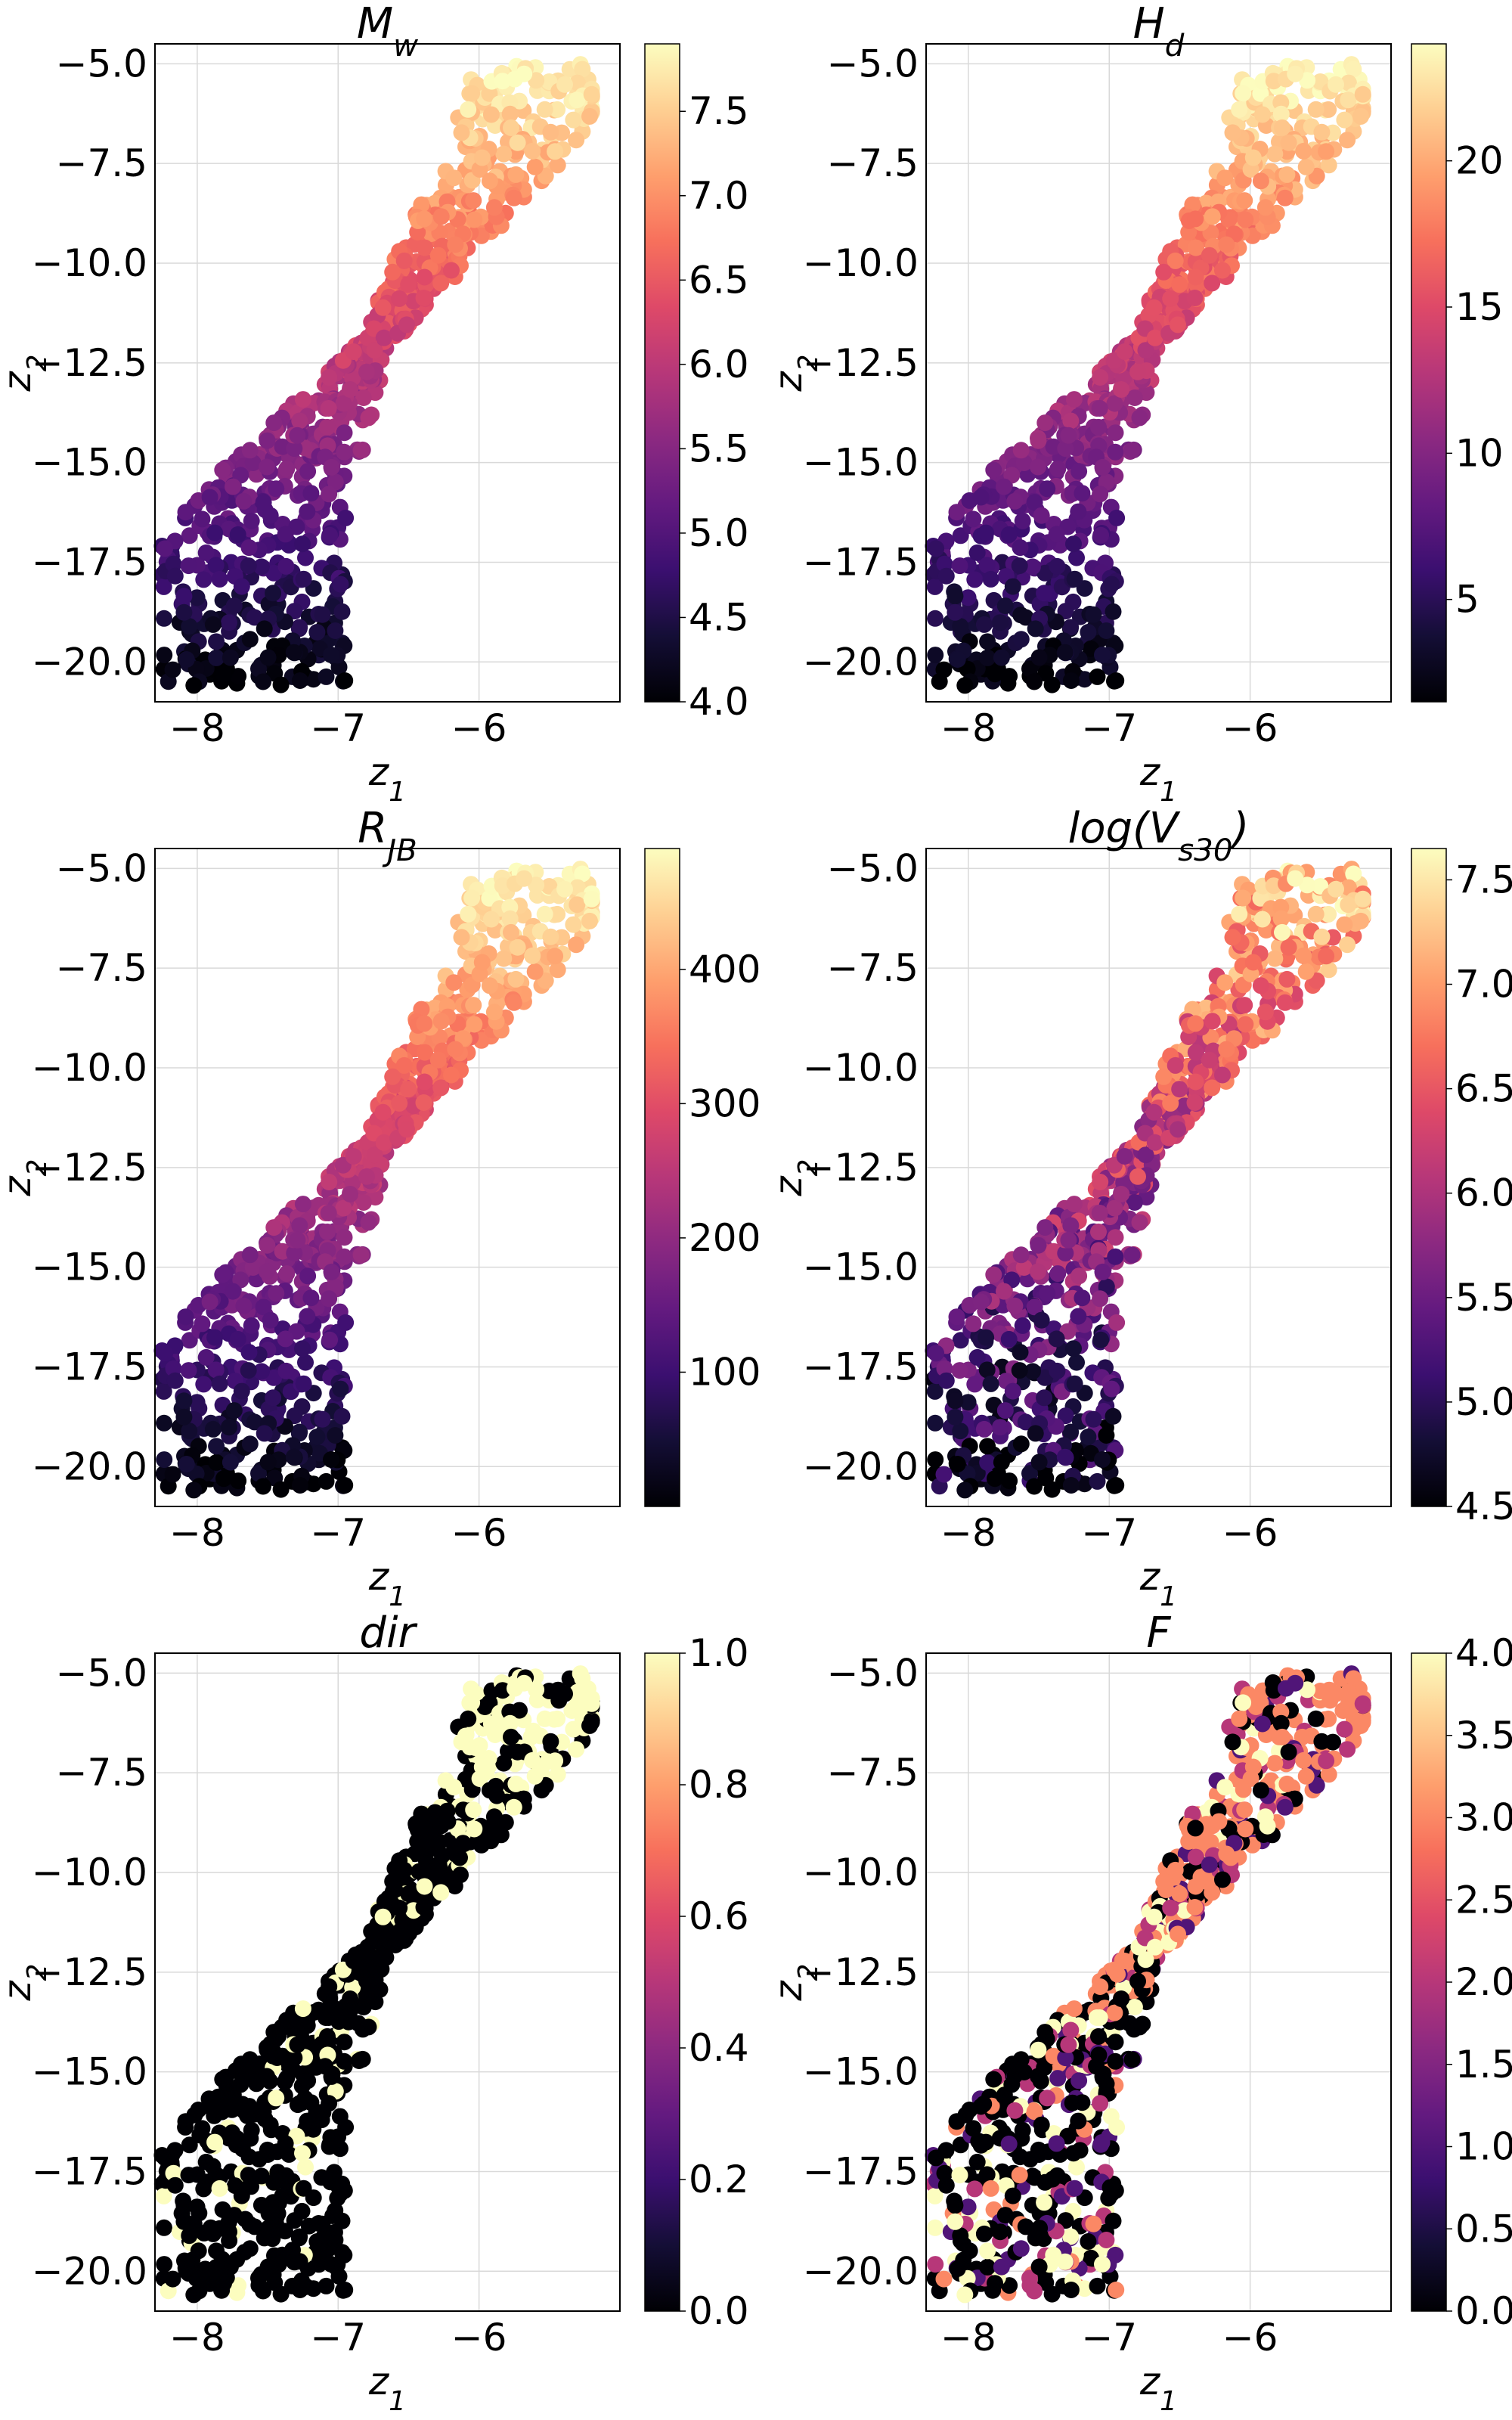 This screenshot has height=2420, width=1512. What do you see at coordinates (1484, 2311) in the screenshot?
I see `colorbar-tick-label: 0.0` at bounding box center [1484, 2311].